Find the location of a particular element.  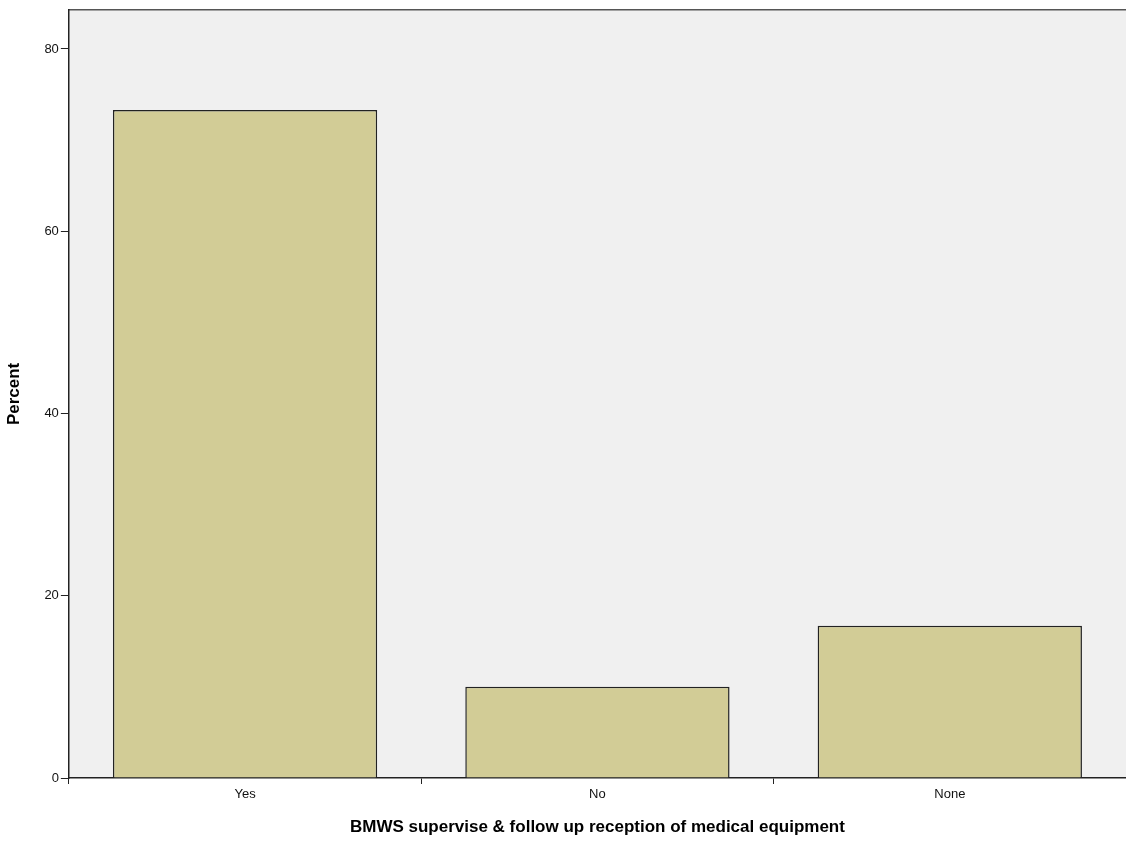

y-tick-label: 80 is located at coordinates (51, 48).